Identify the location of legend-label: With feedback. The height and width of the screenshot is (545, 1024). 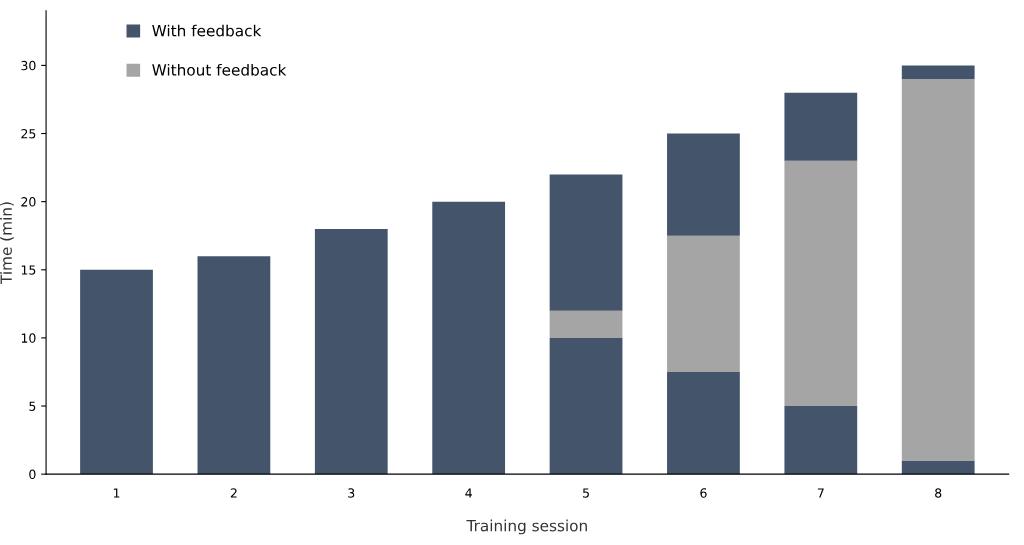
(207, 30).